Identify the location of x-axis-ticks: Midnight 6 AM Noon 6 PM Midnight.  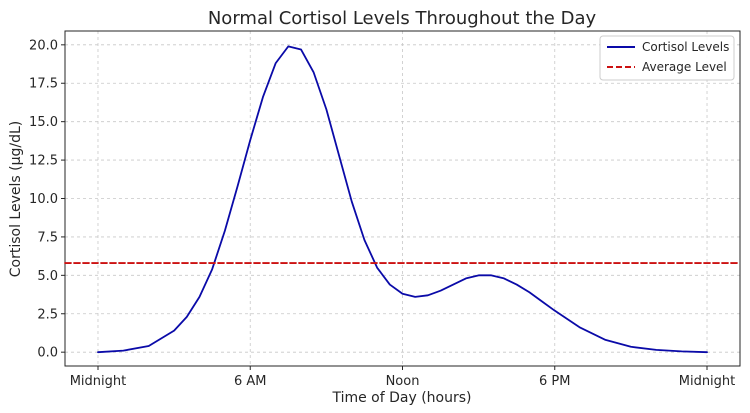
(403, 377).